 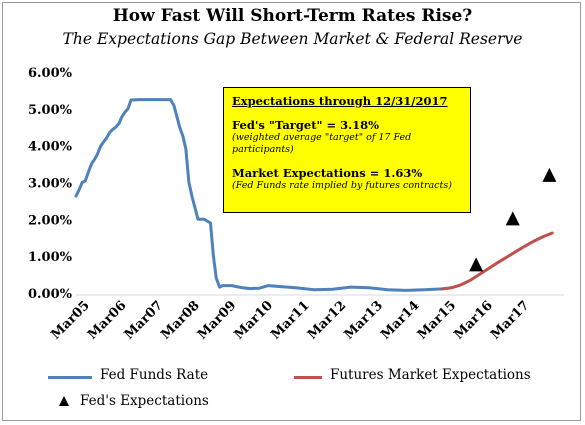 What do you see at coordinates (308, 377) in the screenshot?
I see `legend-swatch-futures` at bounding box center [308, 377].